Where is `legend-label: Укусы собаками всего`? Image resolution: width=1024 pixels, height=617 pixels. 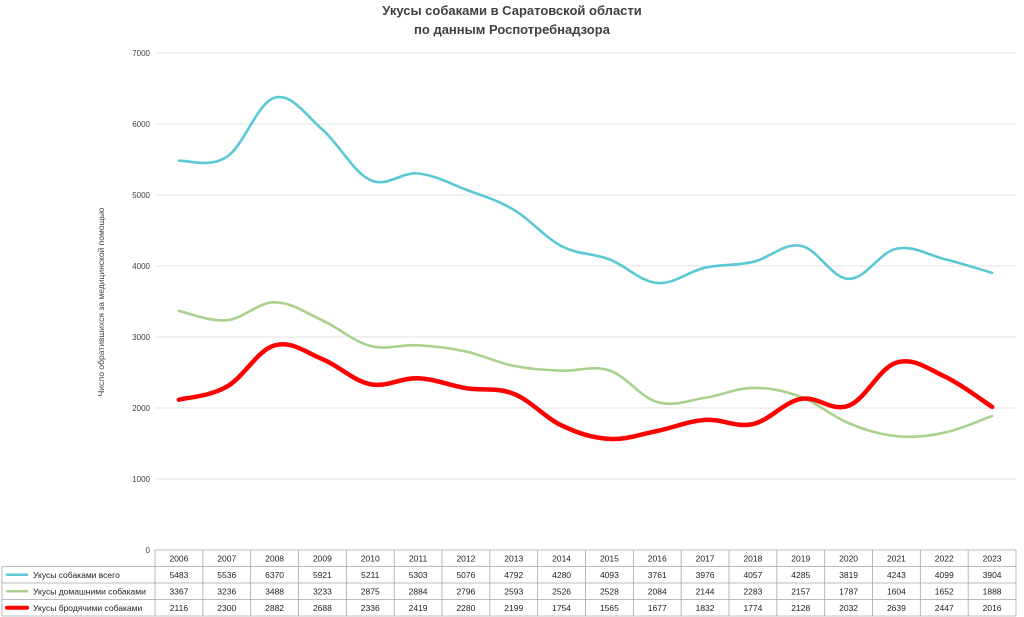 legend-label: Укусы собаками всего is located at coordinates (76, 575).